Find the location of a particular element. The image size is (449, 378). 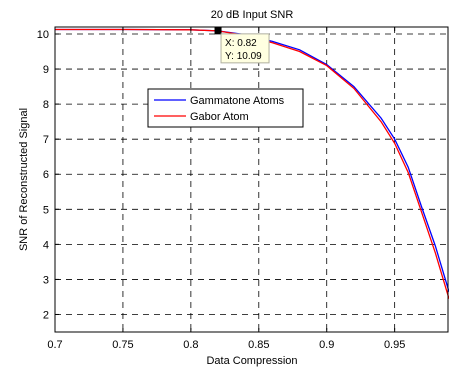

legend-label-gabor: Gabor Atom is located at coordinates (219, 117).